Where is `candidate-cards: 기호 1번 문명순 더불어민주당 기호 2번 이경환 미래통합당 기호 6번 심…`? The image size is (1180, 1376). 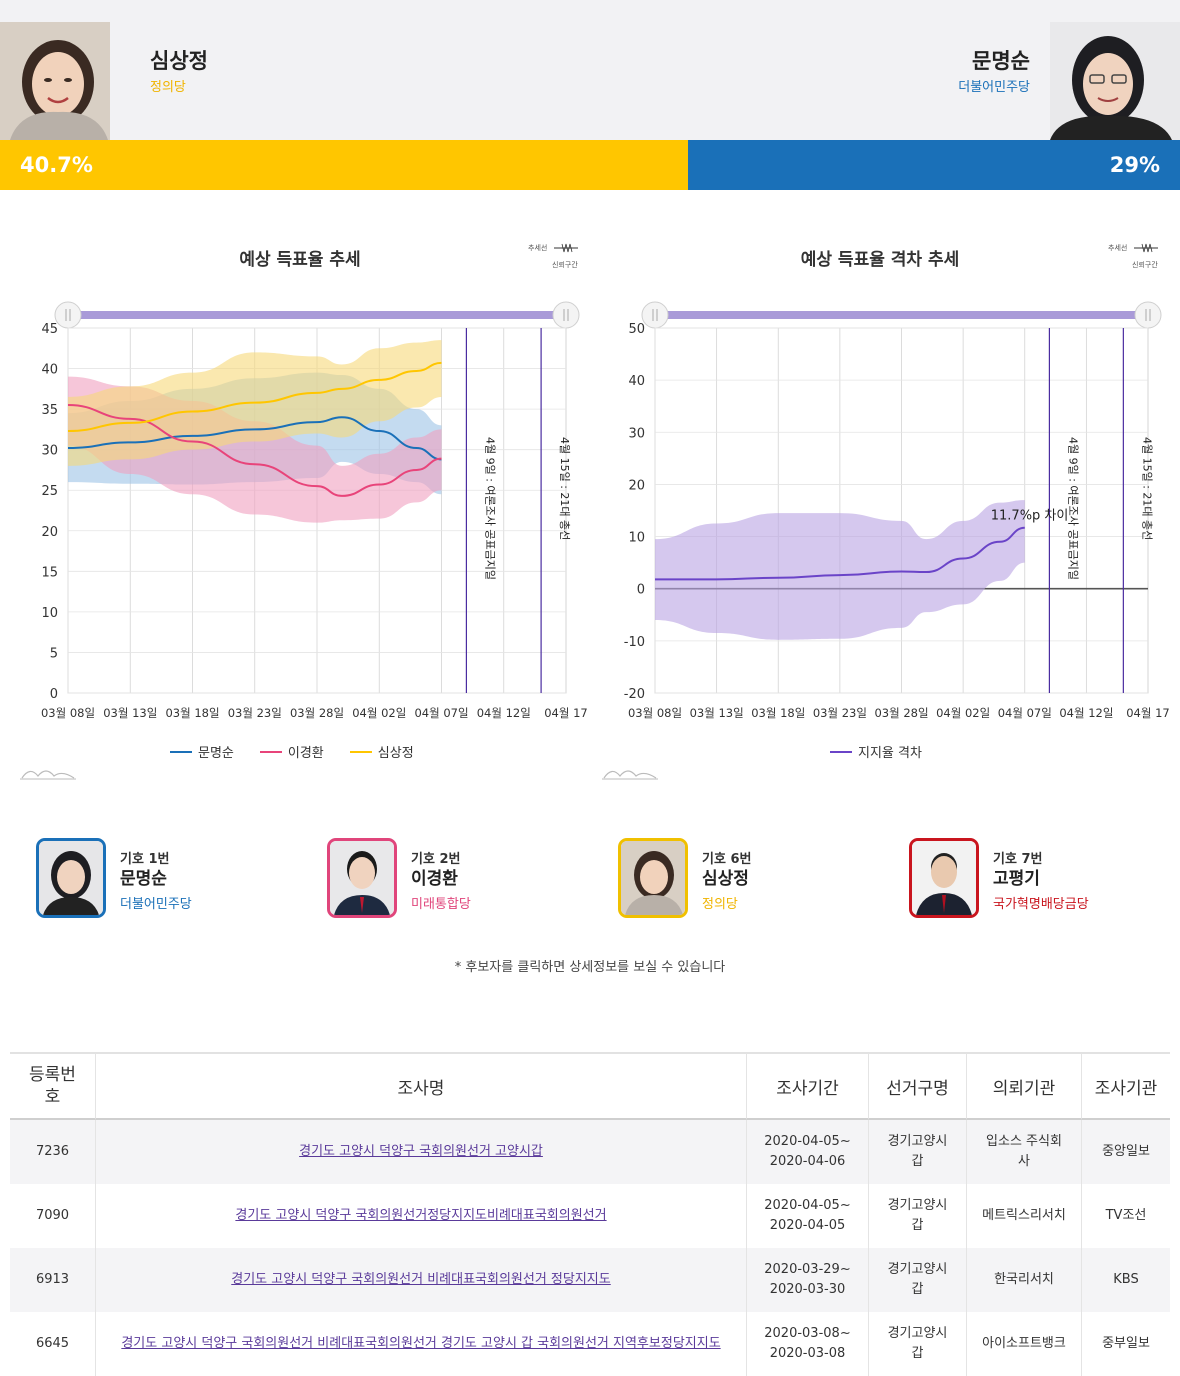 candidate-cards: 기호 1번 문명순 더불어민주당 기호 2번 이경환 미래통합당 기호 6번 심… is located at coordinates (590, 881).